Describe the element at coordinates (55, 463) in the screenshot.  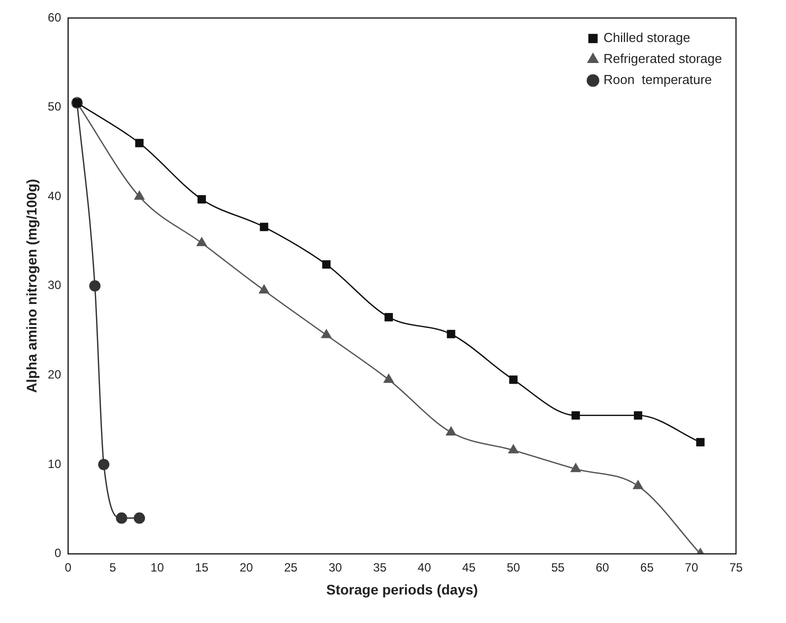
I see `y-tick-label: 10` at that location.